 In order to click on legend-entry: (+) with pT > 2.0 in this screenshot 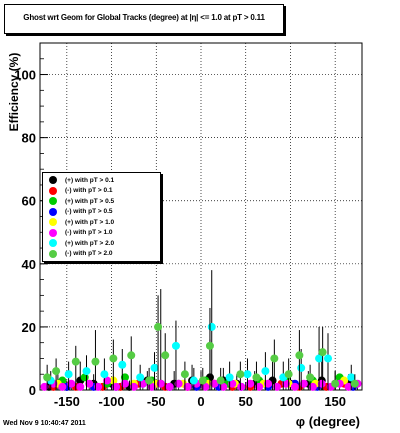, I will do `click(81, 243)`.